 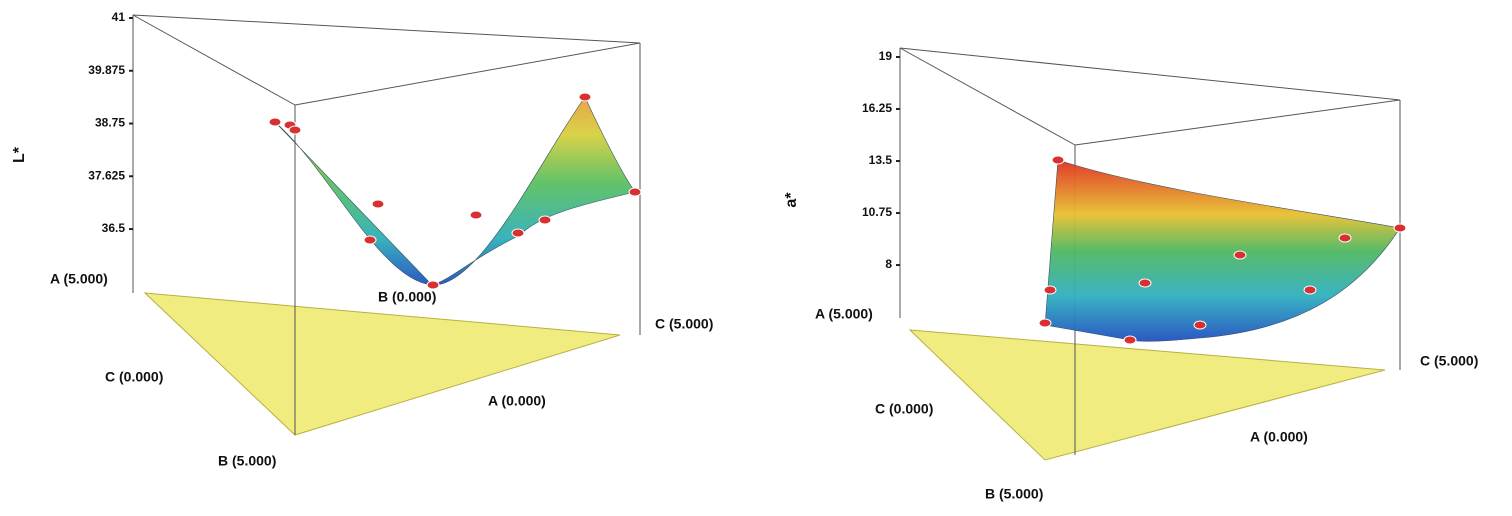 What do you see at coordinates (106, 70) in the screenshot?
I see `z-tick-label: 39.875` at bounding box center [106, 70].